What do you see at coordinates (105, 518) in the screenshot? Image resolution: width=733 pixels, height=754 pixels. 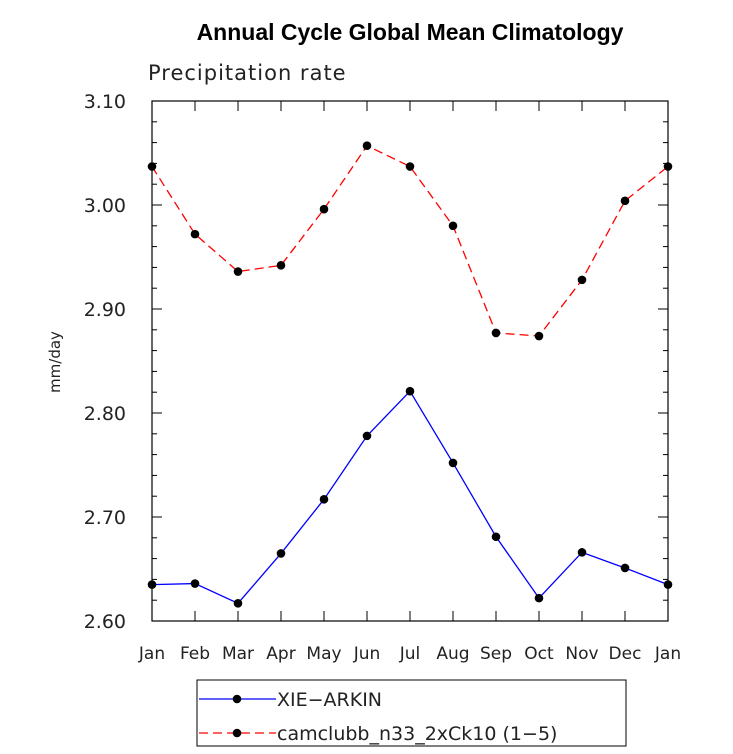 I see `y-tick-label: 2.70` at bounding box center [105, 518].